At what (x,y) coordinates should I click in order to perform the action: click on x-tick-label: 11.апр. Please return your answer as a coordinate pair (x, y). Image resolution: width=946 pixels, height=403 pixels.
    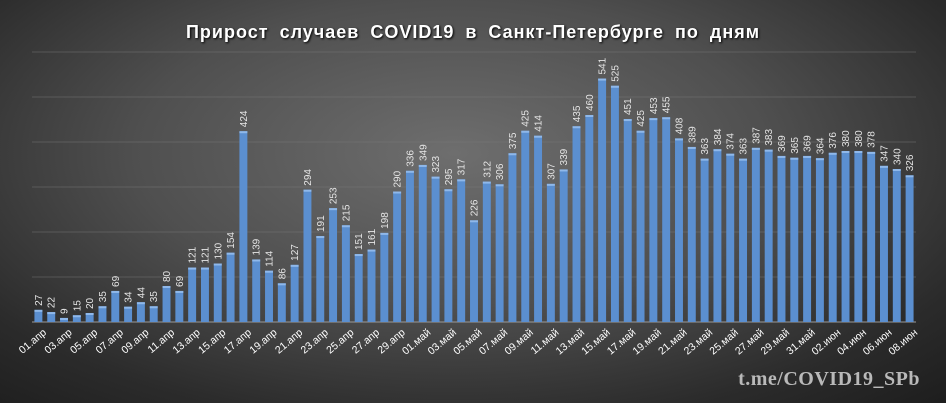
    Looking at the image, I should click on (161, 341).